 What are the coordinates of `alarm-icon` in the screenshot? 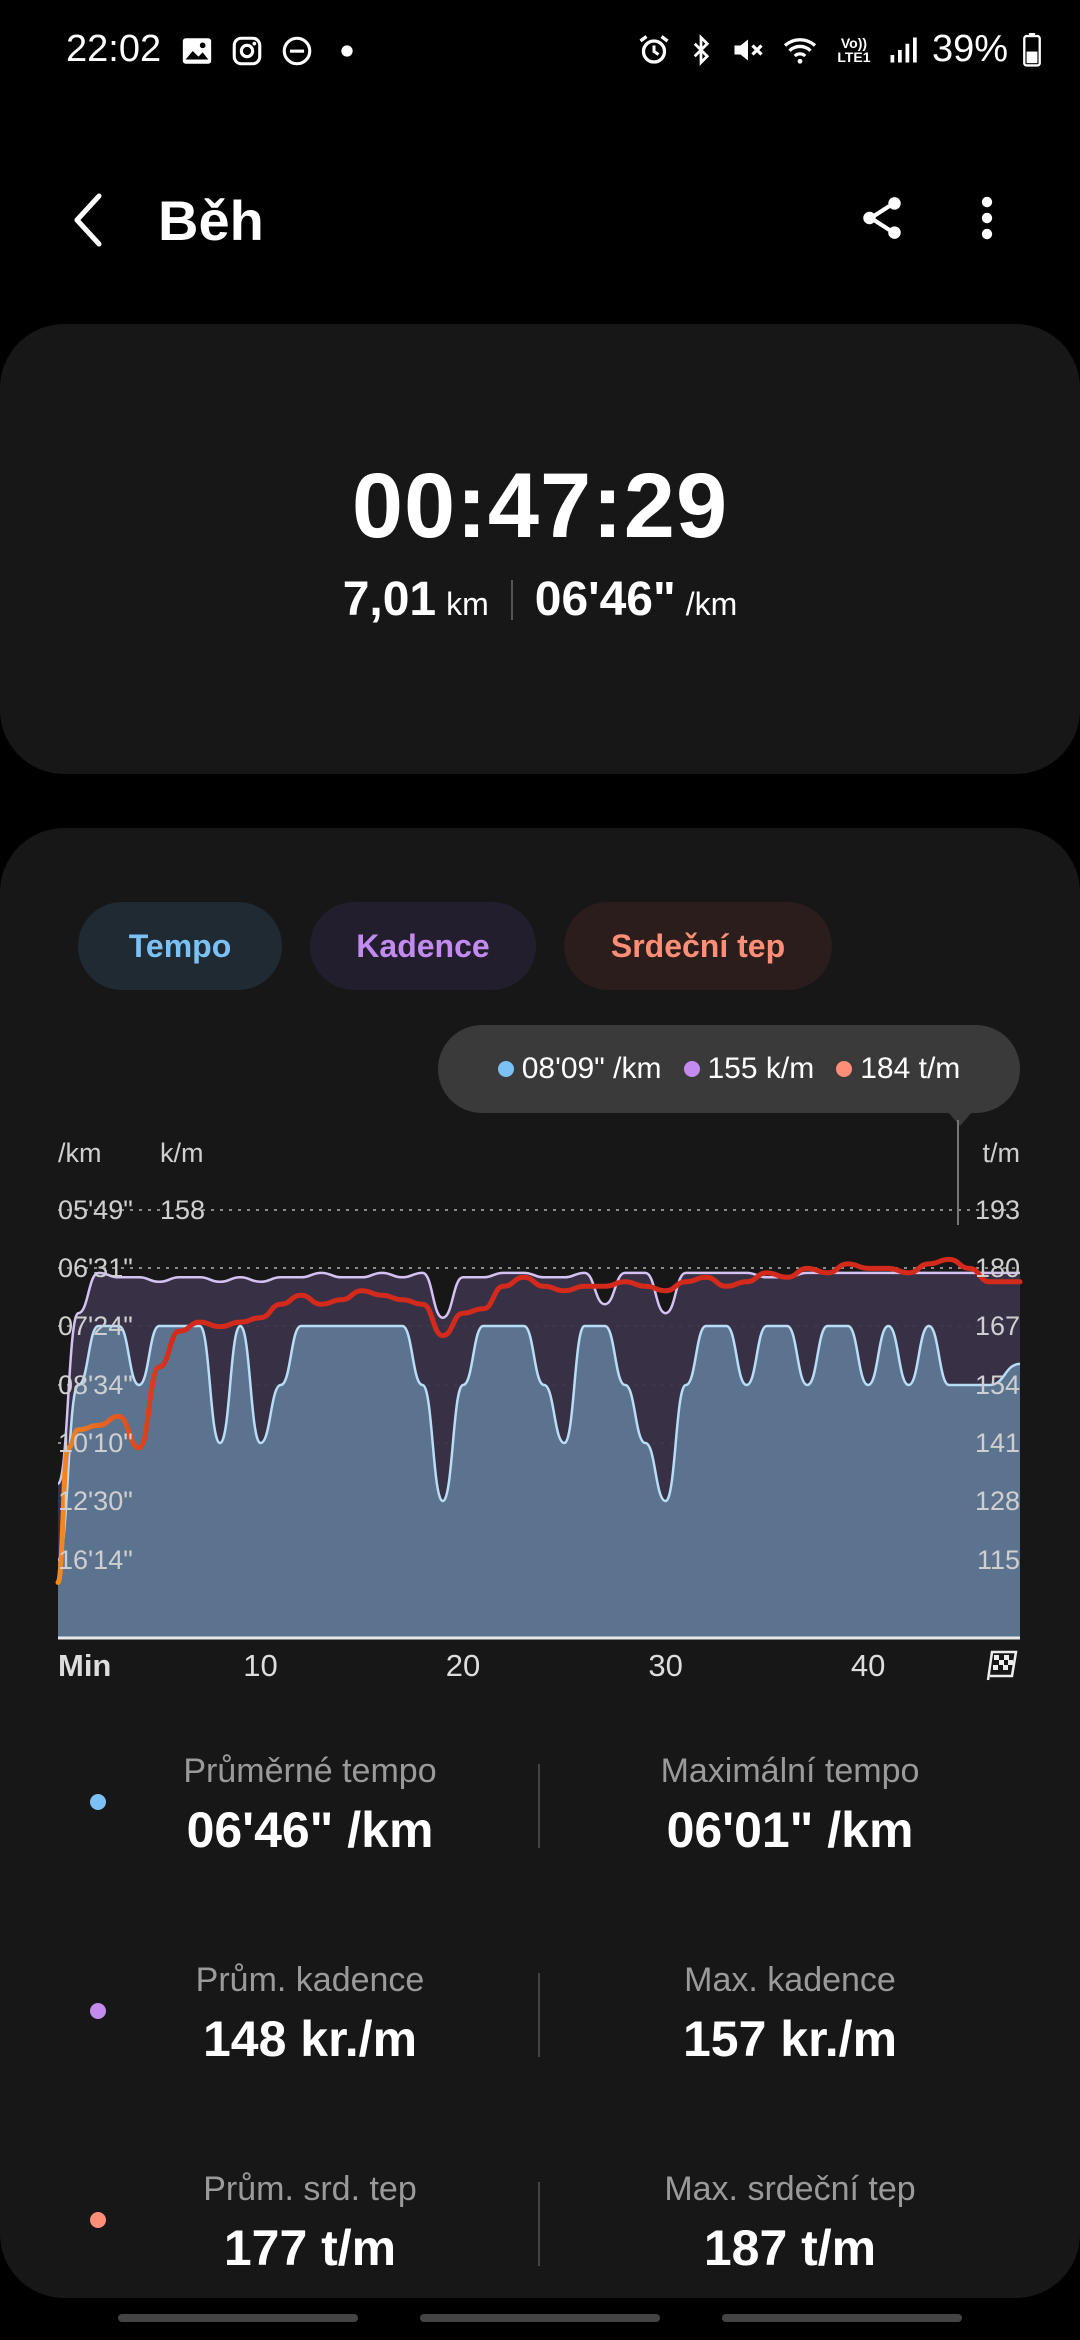 It's located at (654, 50).